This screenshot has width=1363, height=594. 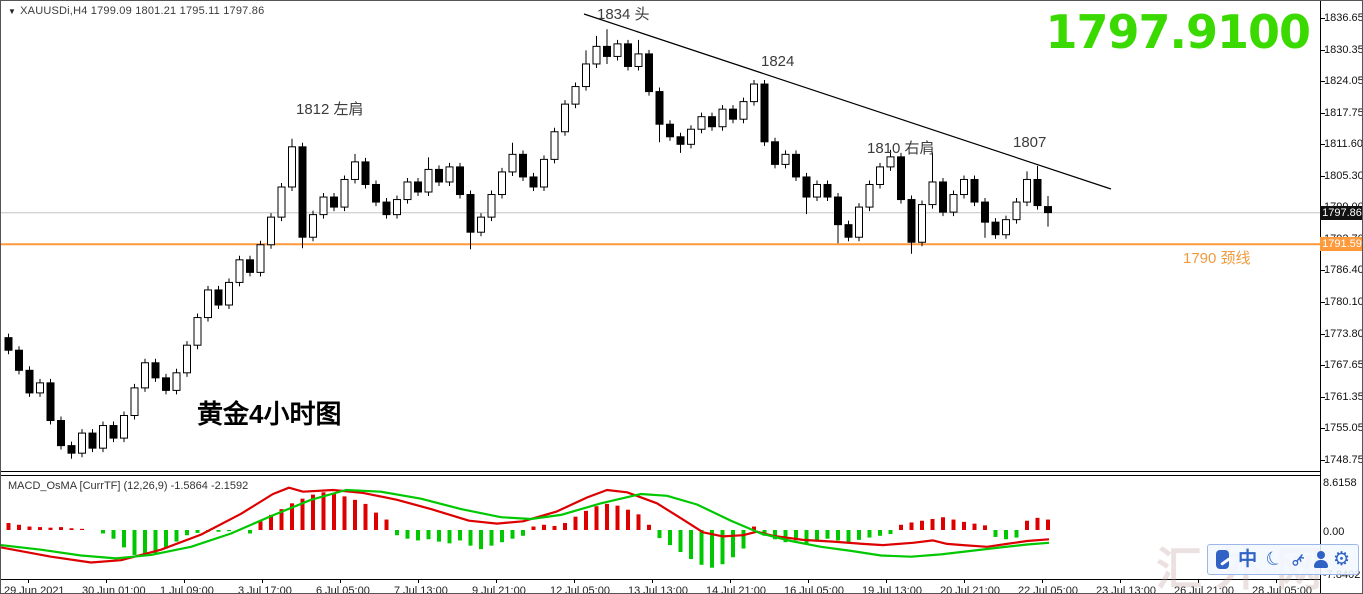 What do you see at coordinates (580, 589) in the screenshot?
I see `time-axis-label: 12 Jul 05:00` at bounding box center [580, 589].